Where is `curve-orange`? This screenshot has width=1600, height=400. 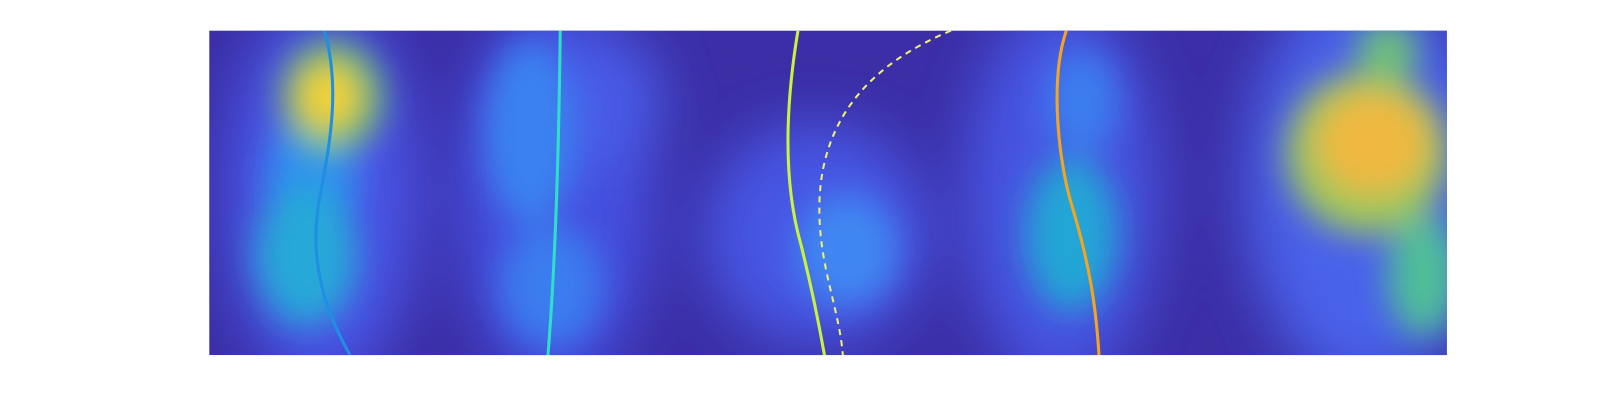
curve-orange is located at coordinates (1078, 193).